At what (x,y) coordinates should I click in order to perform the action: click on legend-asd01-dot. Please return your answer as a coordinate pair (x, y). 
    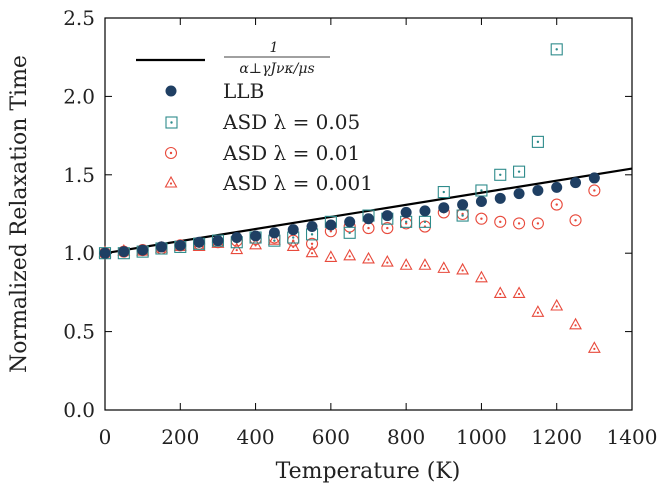
    Looking at the image, I should click on (171, 153).